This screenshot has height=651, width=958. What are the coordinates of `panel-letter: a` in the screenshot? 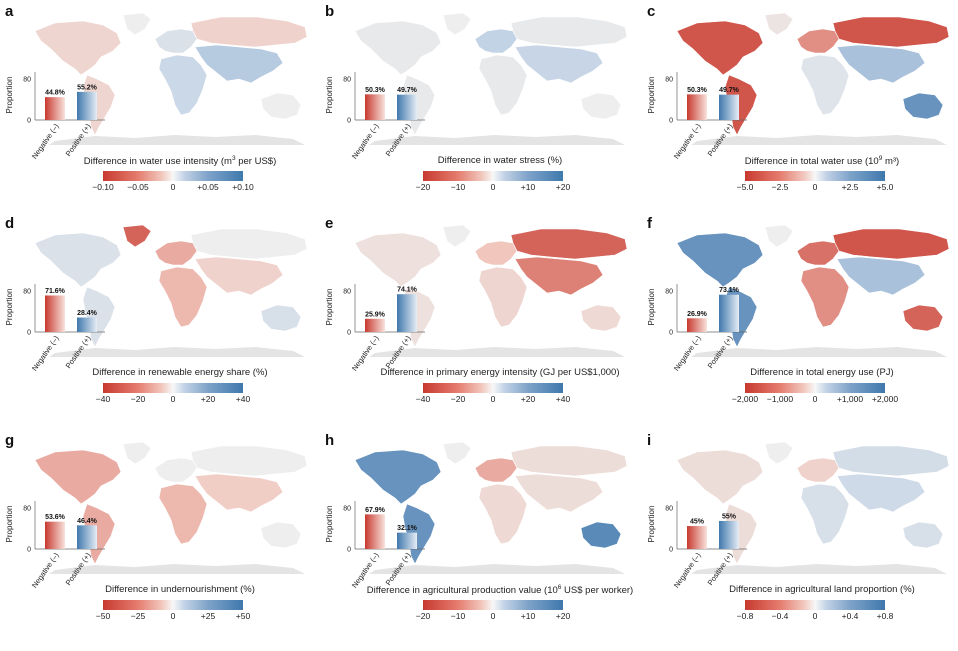 It's located at (9, 11).